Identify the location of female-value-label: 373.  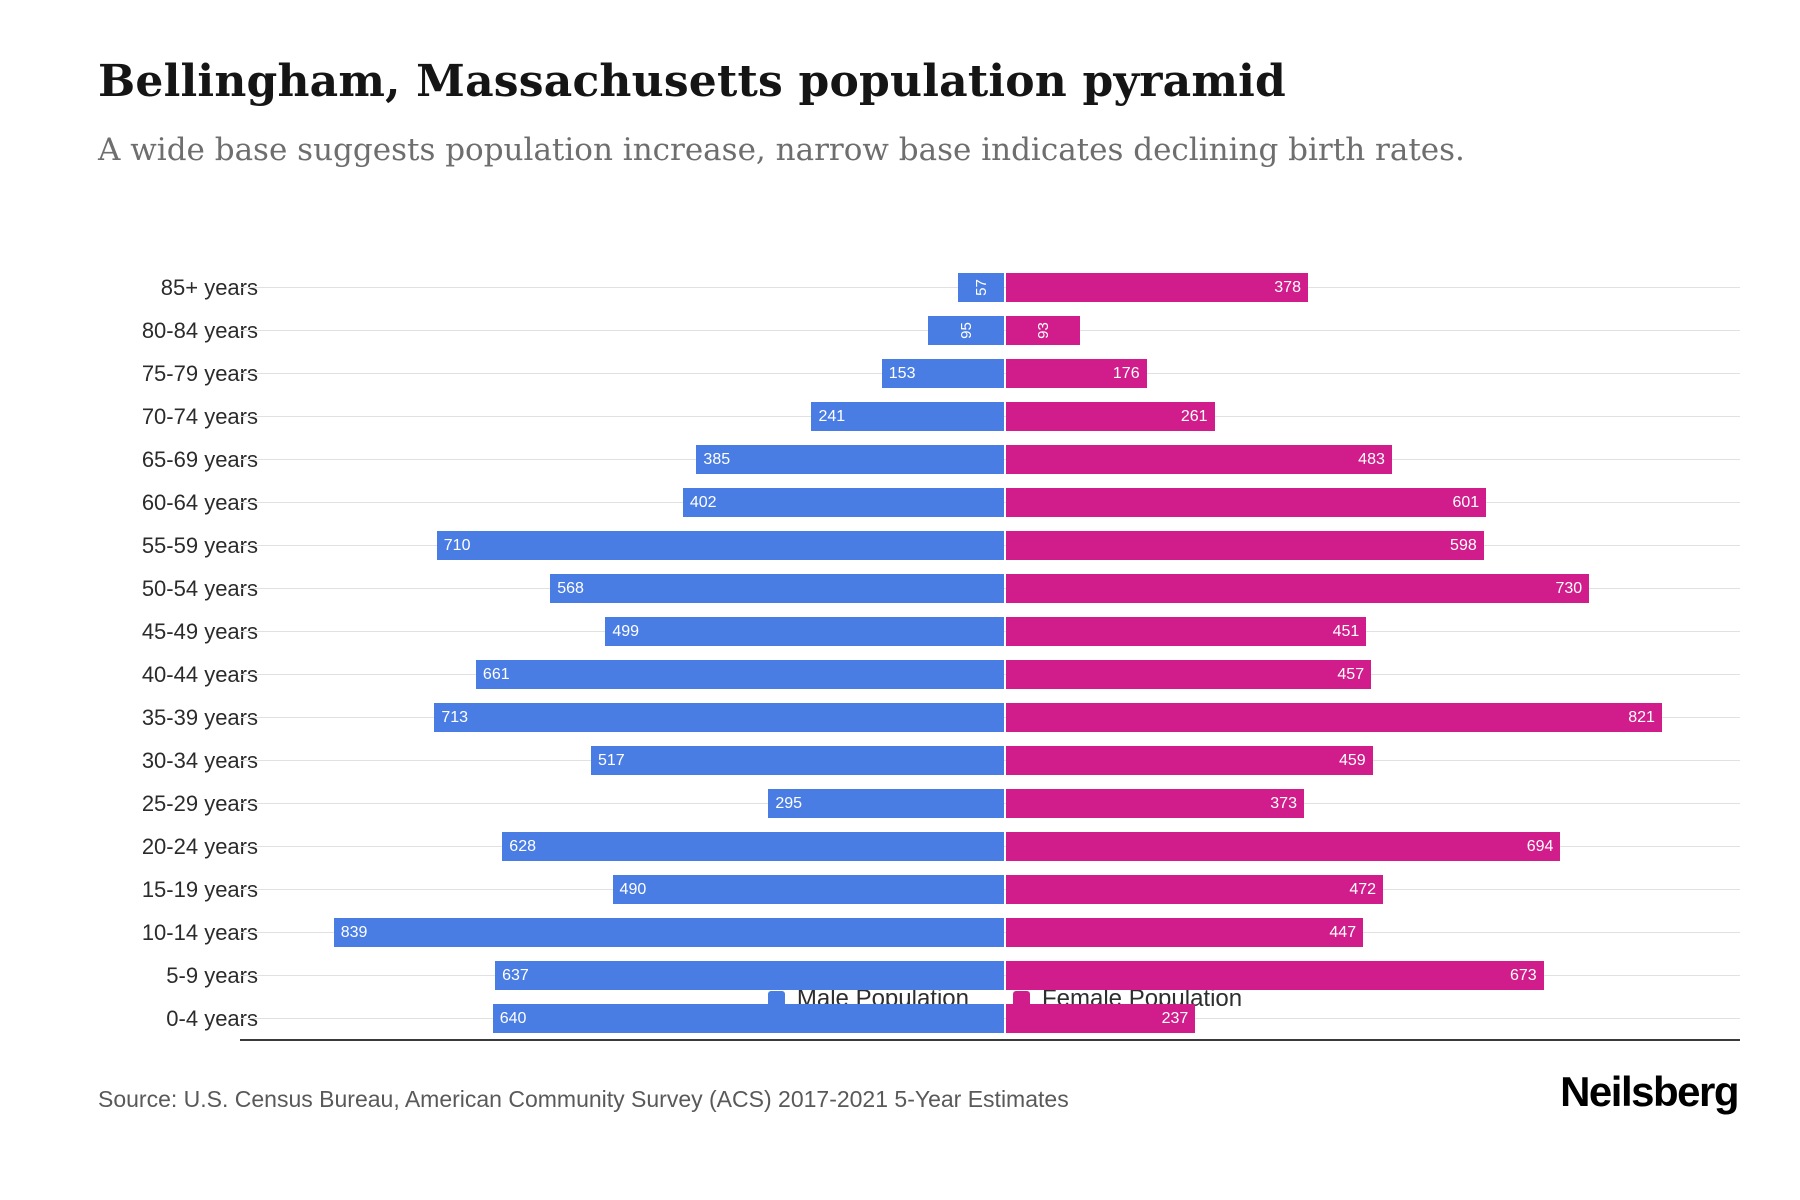
(1283, 803).